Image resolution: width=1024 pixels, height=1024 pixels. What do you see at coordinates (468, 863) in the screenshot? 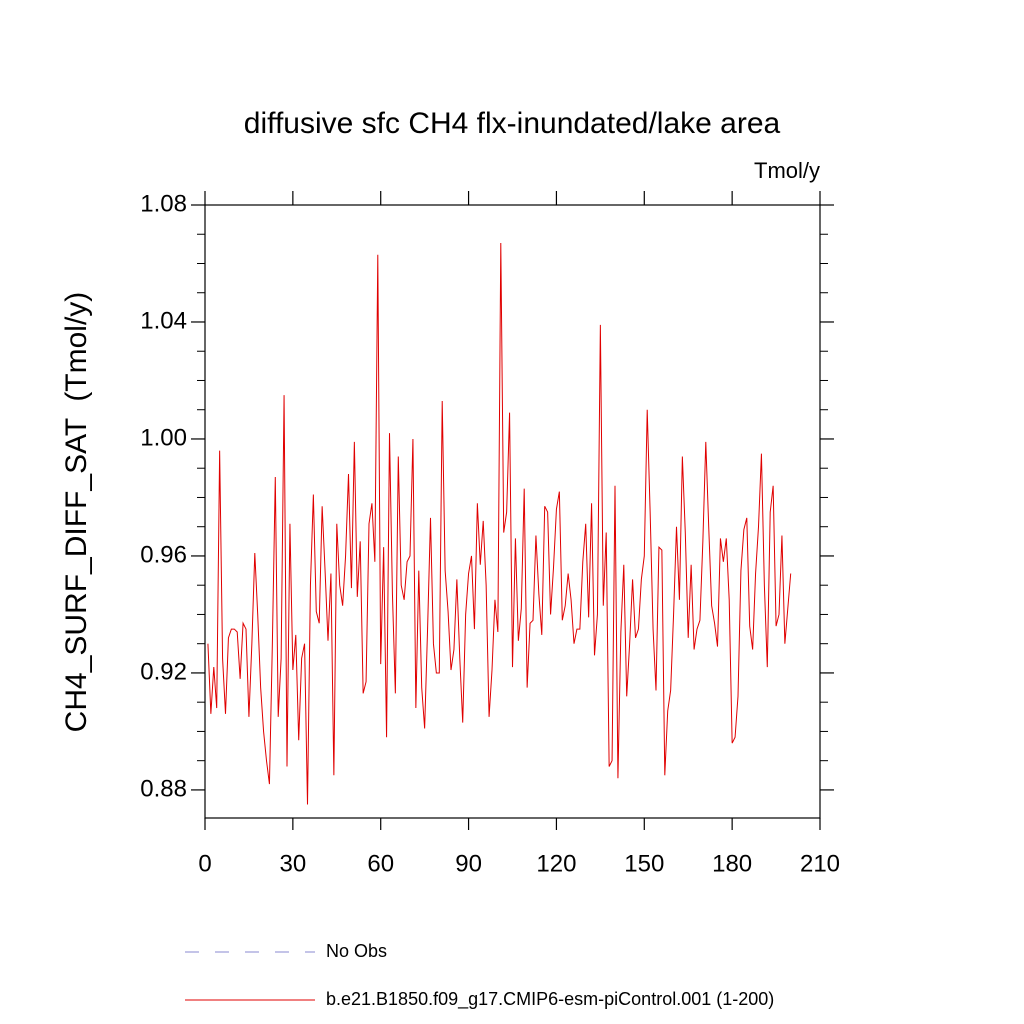
I see `x-tick-label: 90` at bounding box center [468, 863].